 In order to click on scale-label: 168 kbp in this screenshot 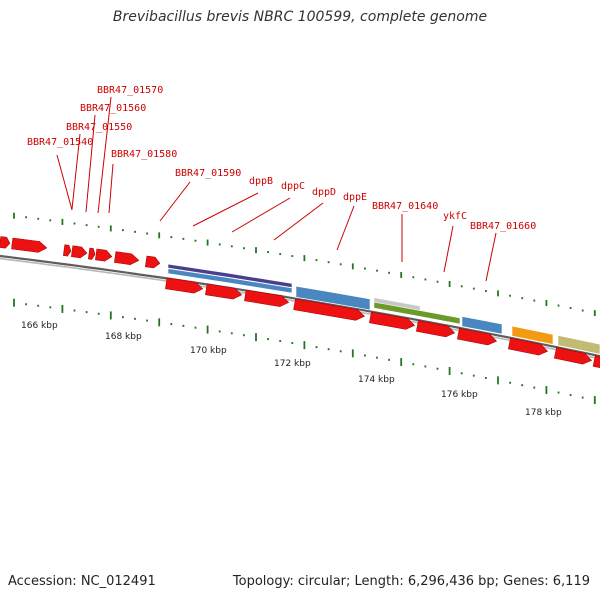, I will do `click(123, 337)`.